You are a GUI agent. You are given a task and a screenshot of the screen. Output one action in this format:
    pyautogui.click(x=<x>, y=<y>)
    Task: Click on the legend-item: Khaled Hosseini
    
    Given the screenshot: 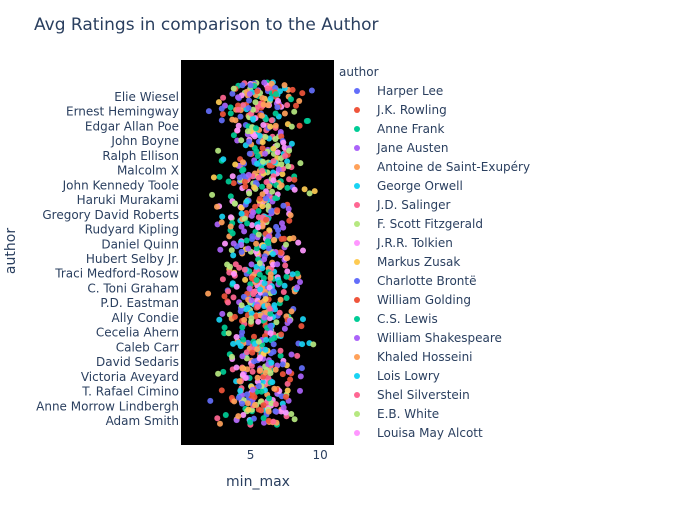 What is the action you would take?
    pyautogui.click(x=413, y=357)
    